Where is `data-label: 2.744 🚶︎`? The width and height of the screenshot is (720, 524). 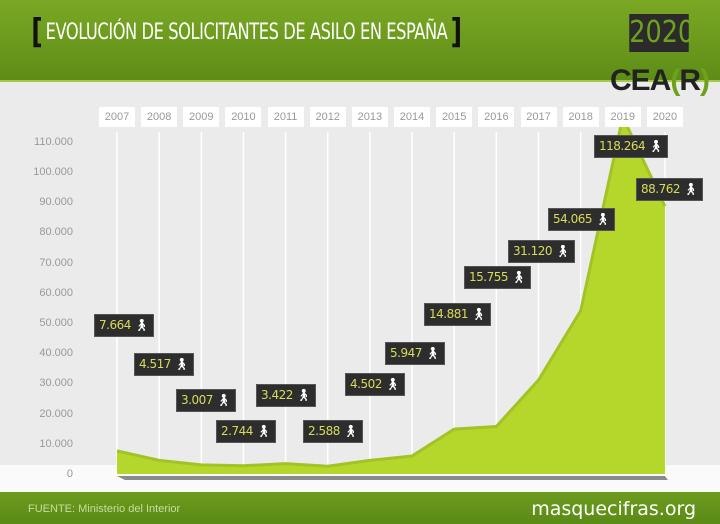
data-label: 2.744 🚶︎ is located at coordinates (246, 431).